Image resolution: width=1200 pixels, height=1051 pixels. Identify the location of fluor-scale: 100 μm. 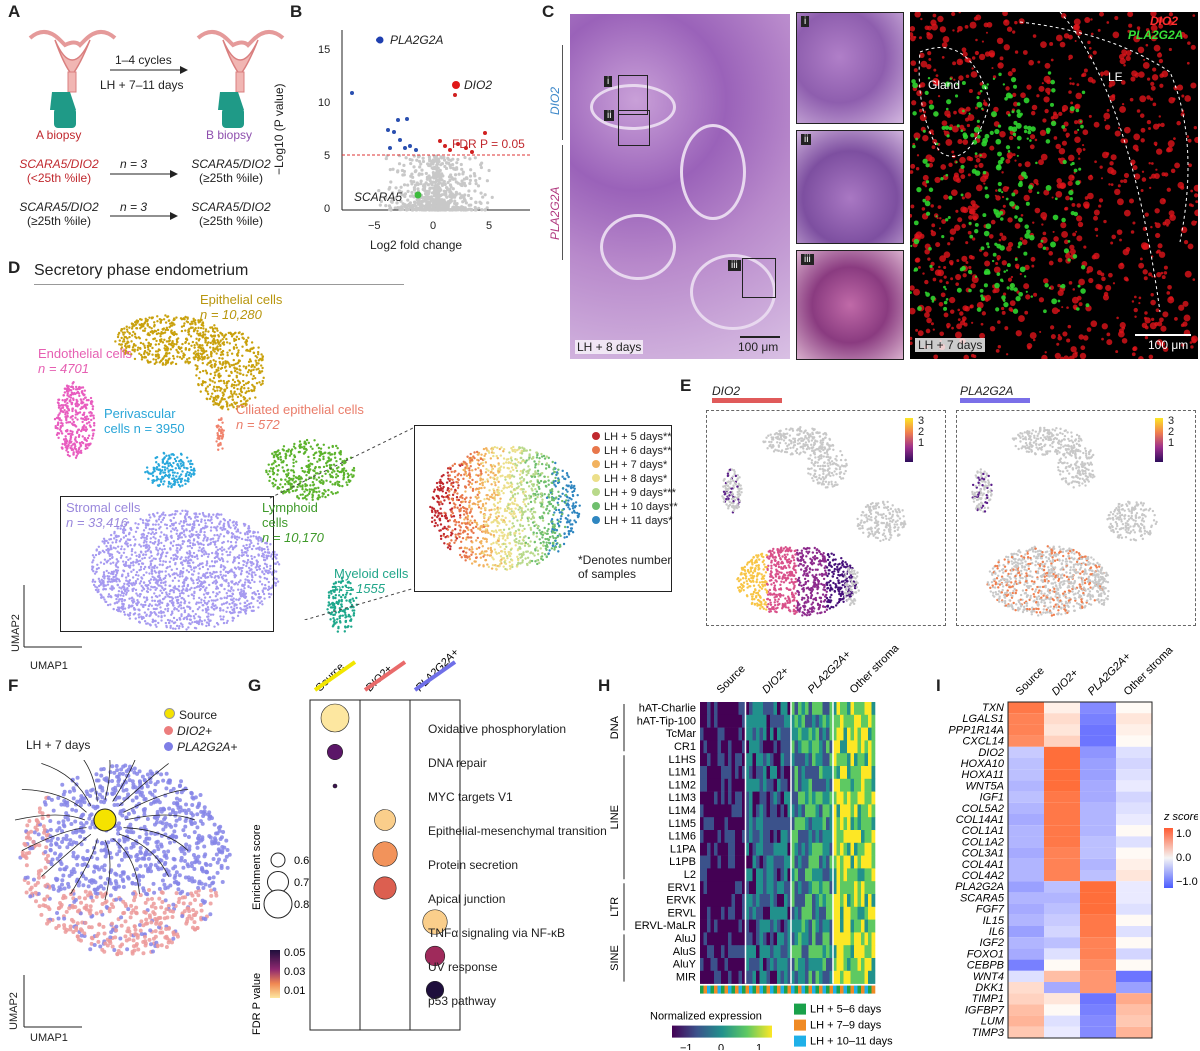
(1168, 345).